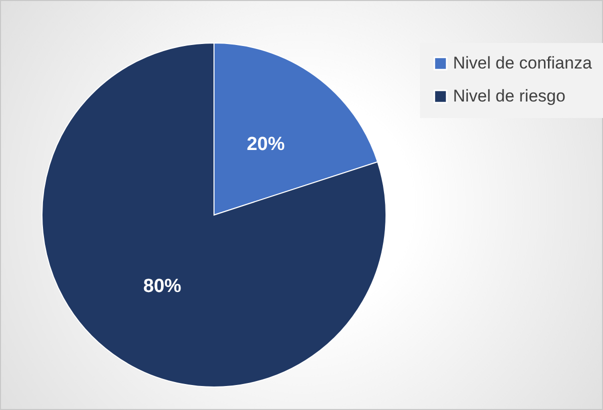 The height and width of the screenshot is (410, 603). What do you see at coordinates (522, 63) in the screenshot?
I see `legend-label: Nivel de confianza` at bounding box center [522, 63].